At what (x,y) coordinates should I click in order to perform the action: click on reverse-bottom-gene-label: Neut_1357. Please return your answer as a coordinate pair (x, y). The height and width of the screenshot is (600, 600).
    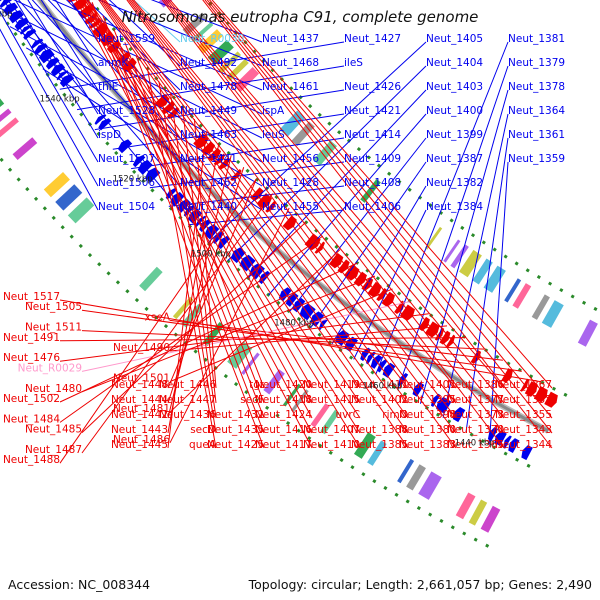
    Looking at the image, I should click on (523, 400).